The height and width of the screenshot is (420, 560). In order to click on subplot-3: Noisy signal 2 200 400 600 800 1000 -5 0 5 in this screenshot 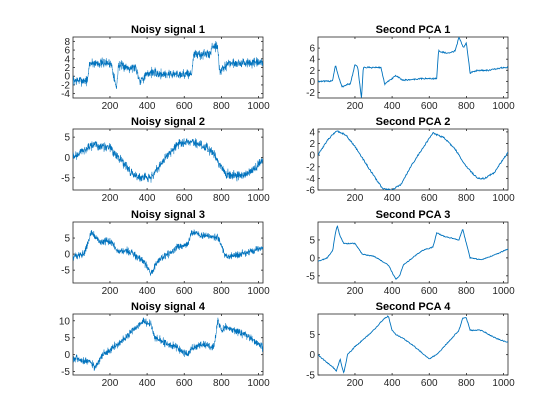, I will do `click(165, 160)`.